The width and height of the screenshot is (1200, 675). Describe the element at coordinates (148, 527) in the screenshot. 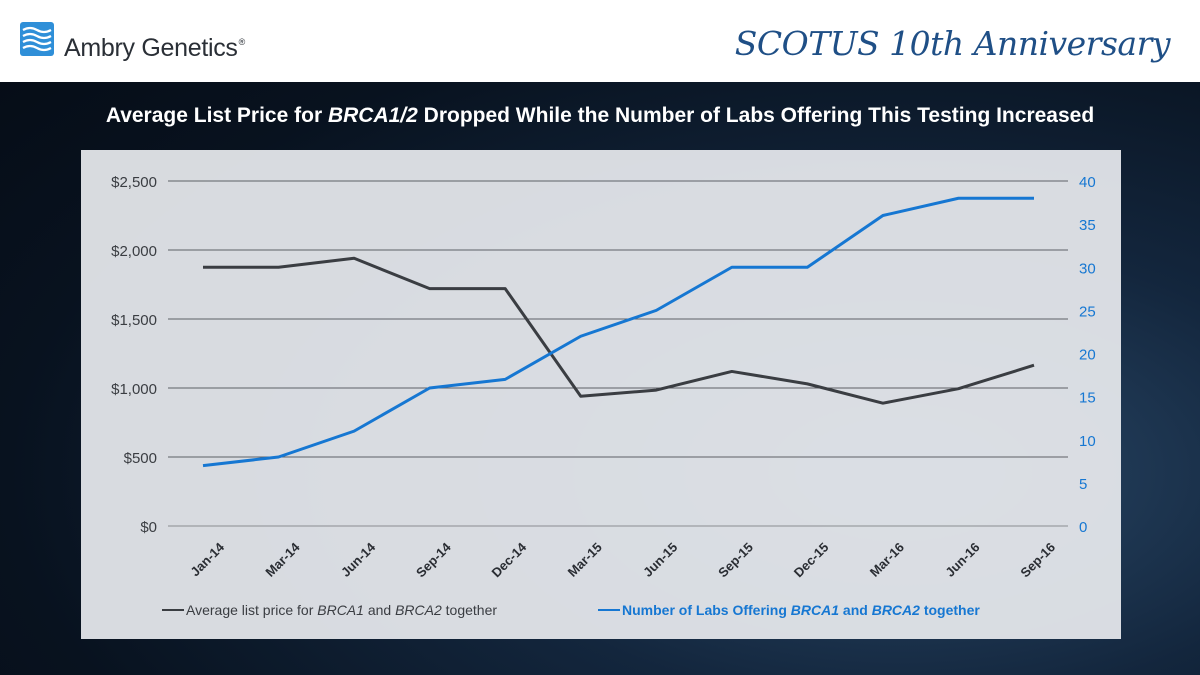

I see `left-tick-label: $0` at that location.